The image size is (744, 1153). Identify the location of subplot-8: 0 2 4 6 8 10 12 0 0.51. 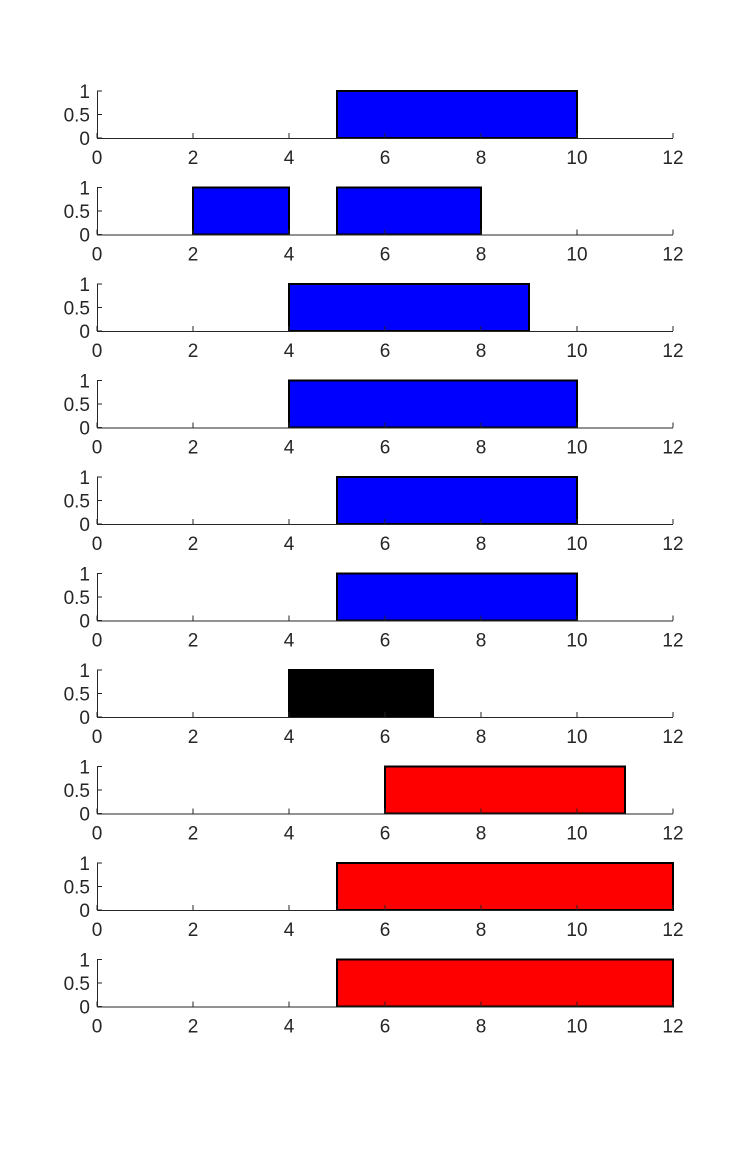
(374, 801).